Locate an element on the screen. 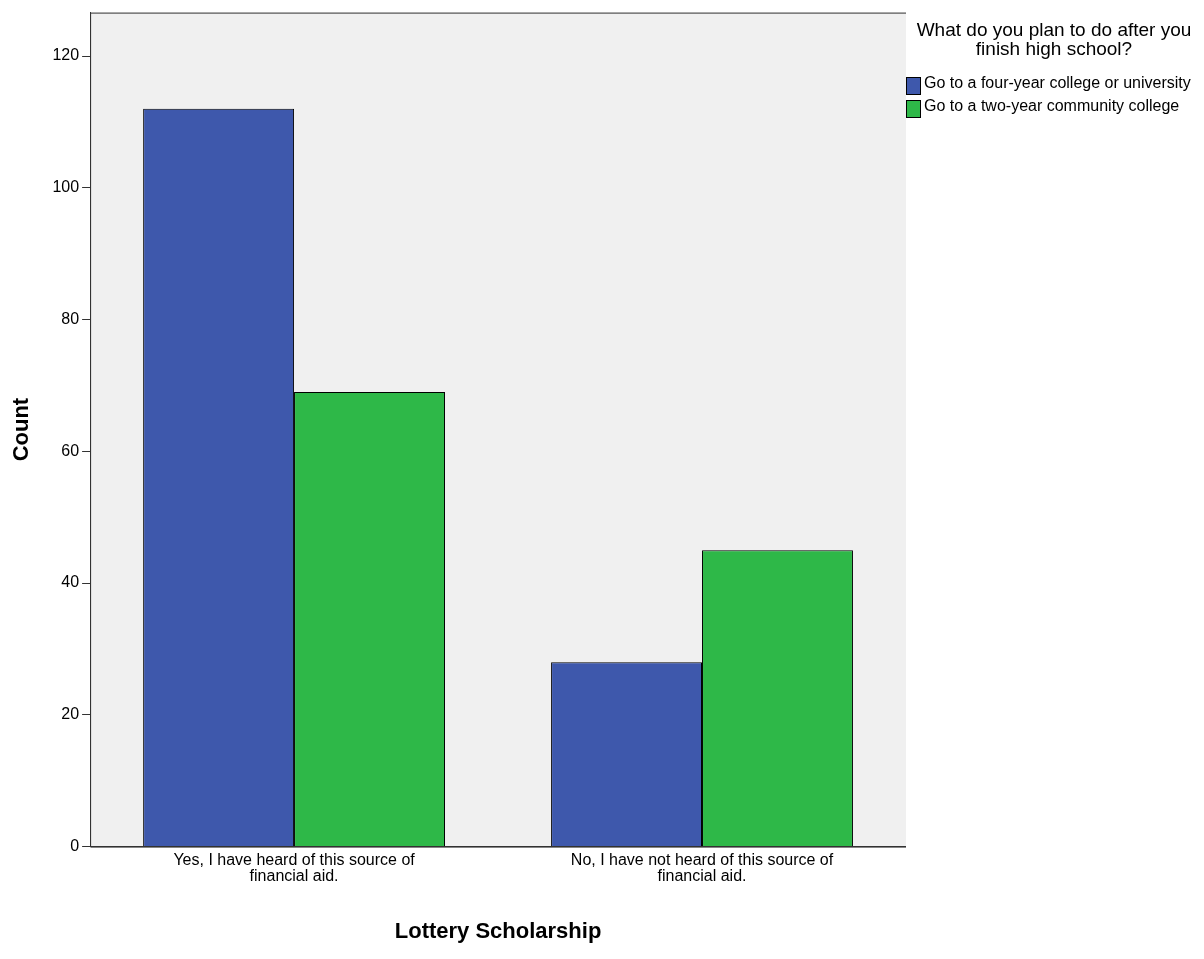 The image size is (1204, 959). legend-title: What do you plan to do after you finish high school? is located at coordinates (1054, 39).